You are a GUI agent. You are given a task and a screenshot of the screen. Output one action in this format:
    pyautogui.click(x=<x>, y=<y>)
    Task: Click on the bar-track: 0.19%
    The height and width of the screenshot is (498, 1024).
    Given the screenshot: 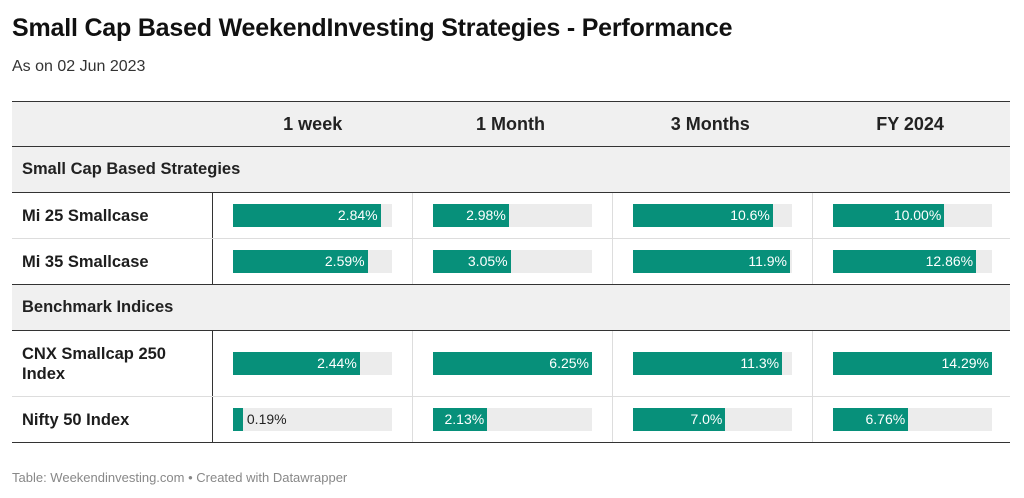 What is the action you would take?
    pyautogui.click(x=312, y=419)
    